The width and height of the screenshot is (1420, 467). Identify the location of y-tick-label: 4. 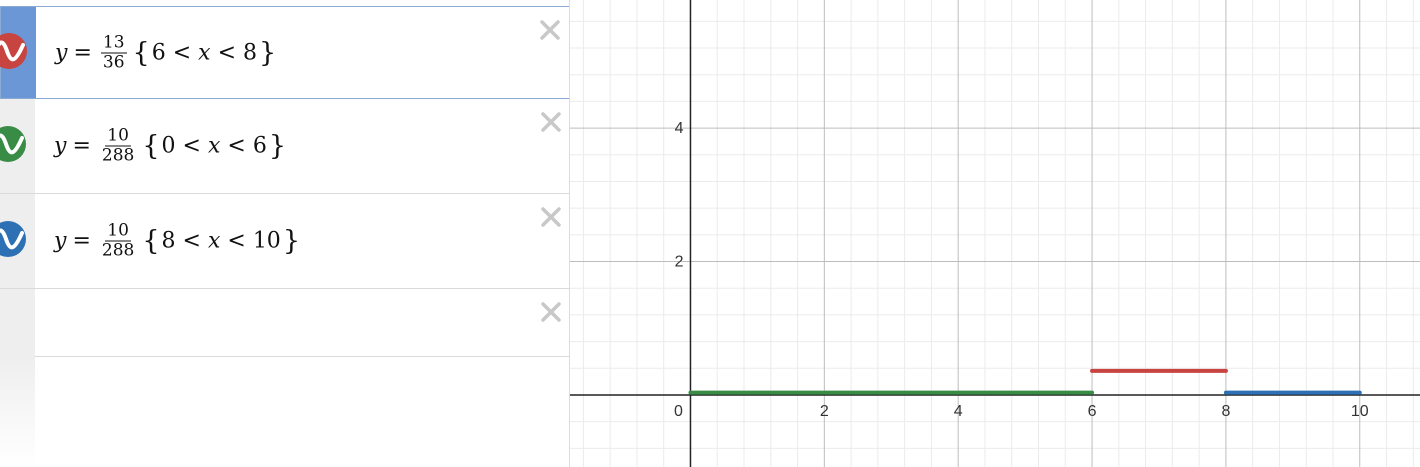
(679, 128).